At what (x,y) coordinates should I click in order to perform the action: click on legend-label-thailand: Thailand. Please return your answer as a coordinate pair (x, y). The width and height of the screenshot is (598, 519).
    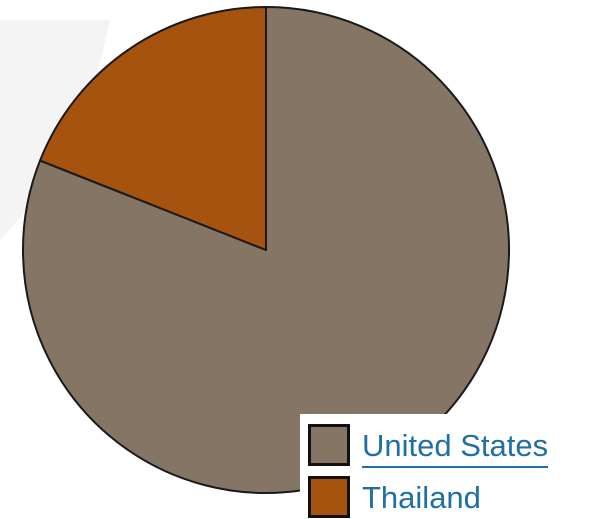
    Looking at the image, I should click on (421, 497).